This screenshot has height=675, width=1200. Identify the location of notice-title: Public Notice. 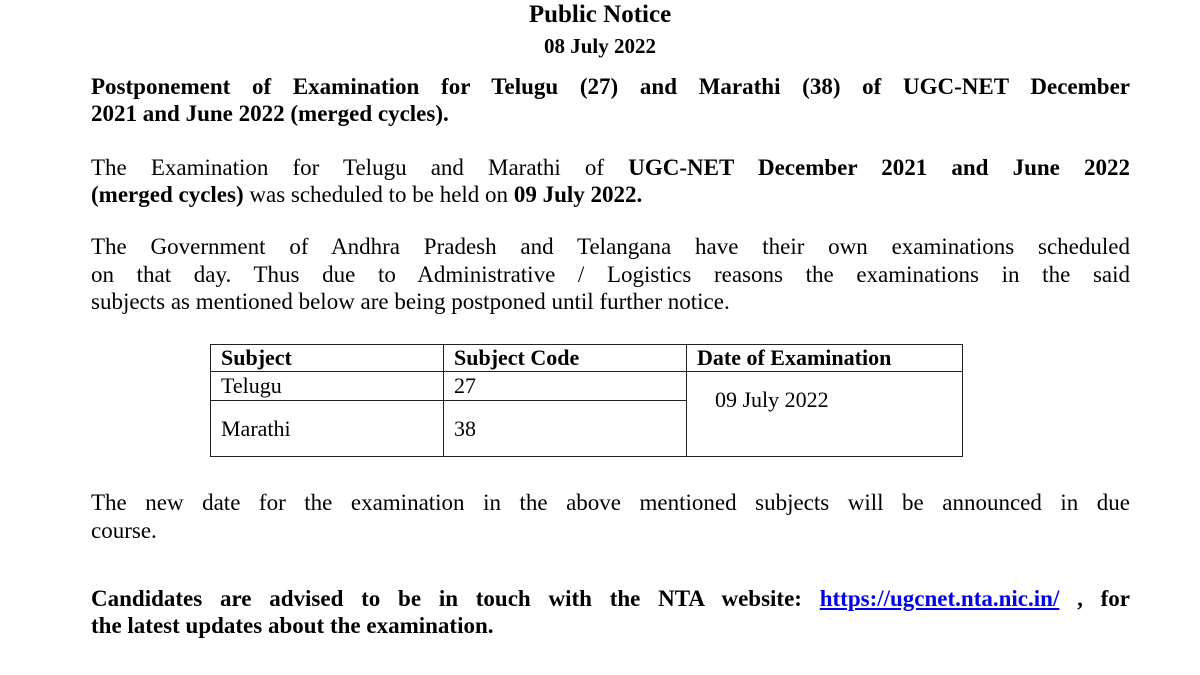
(600, 14).